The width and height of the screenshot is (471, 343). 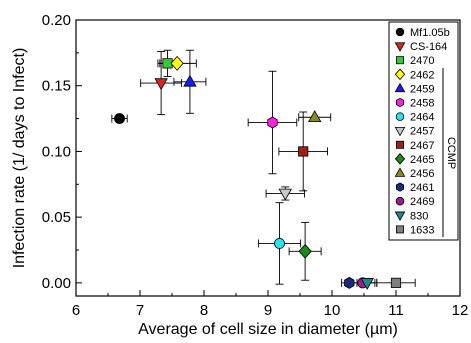 What do you see at coordinates (332, 310) in the screenshot?
I see `x-tick-label: 10` at bounding box center [332, 310].